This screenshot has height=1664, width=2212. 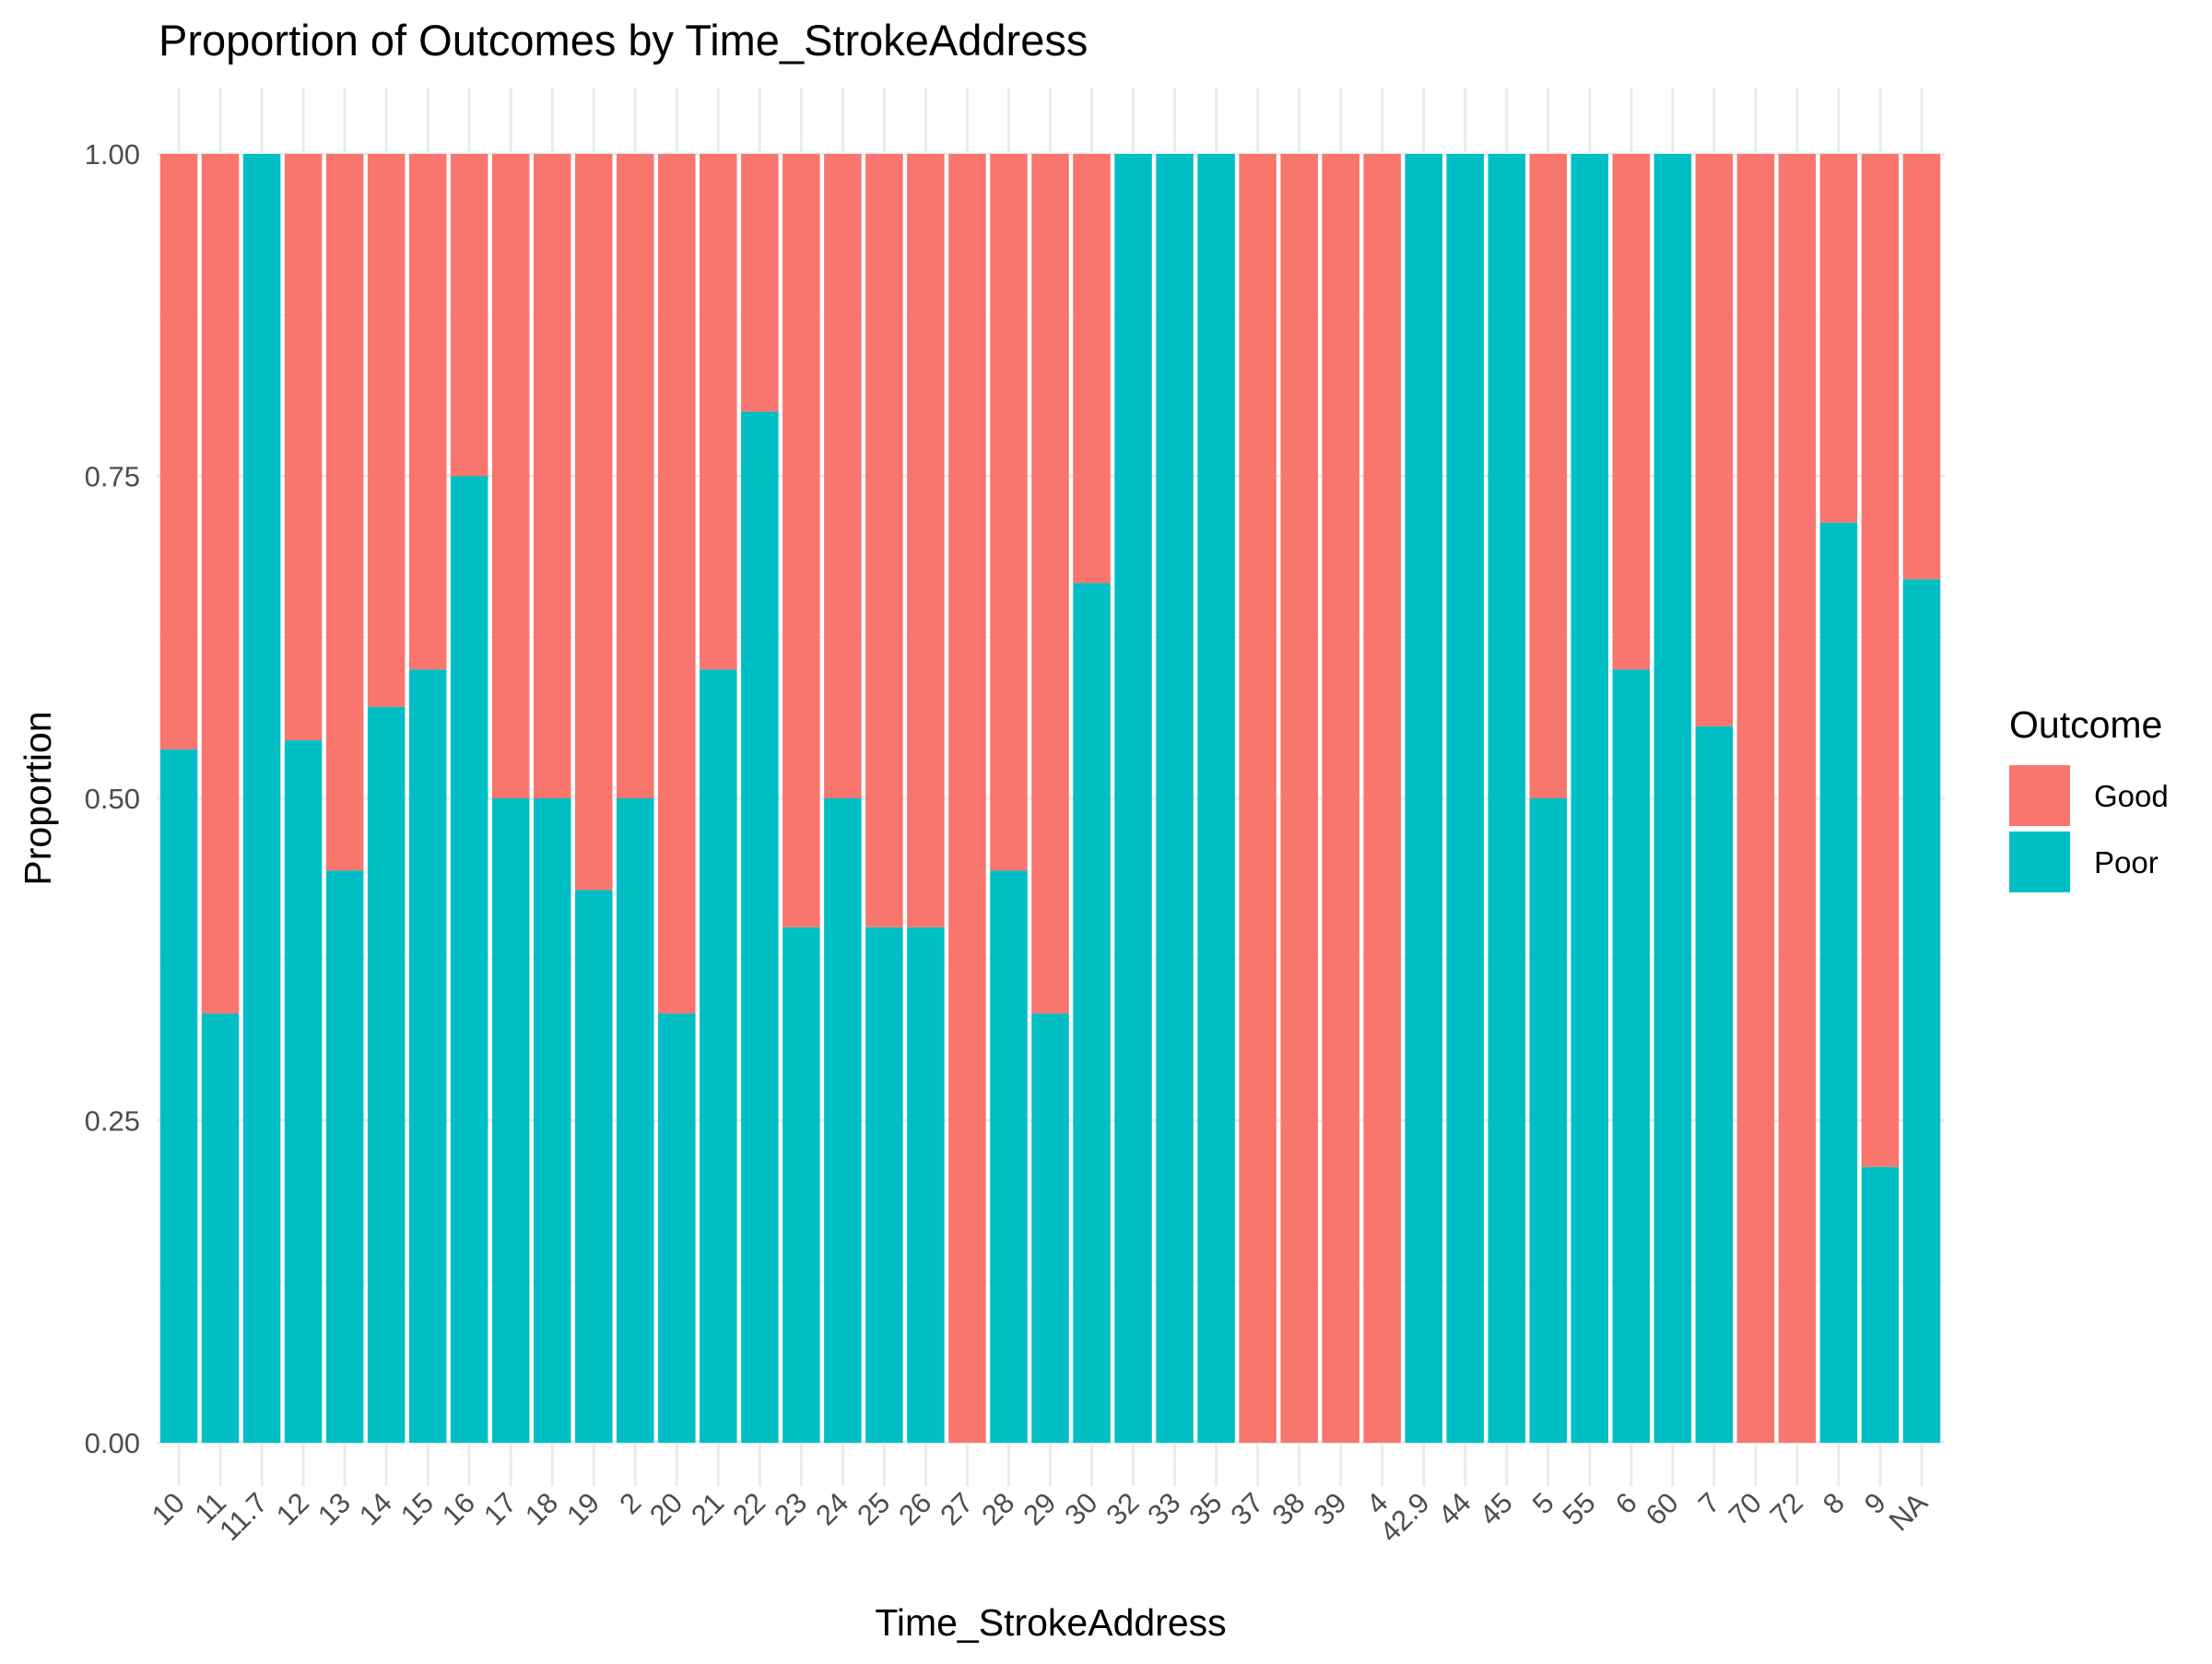 I want to click on x-tick-label: 70, so click(x=1745, y=1508).